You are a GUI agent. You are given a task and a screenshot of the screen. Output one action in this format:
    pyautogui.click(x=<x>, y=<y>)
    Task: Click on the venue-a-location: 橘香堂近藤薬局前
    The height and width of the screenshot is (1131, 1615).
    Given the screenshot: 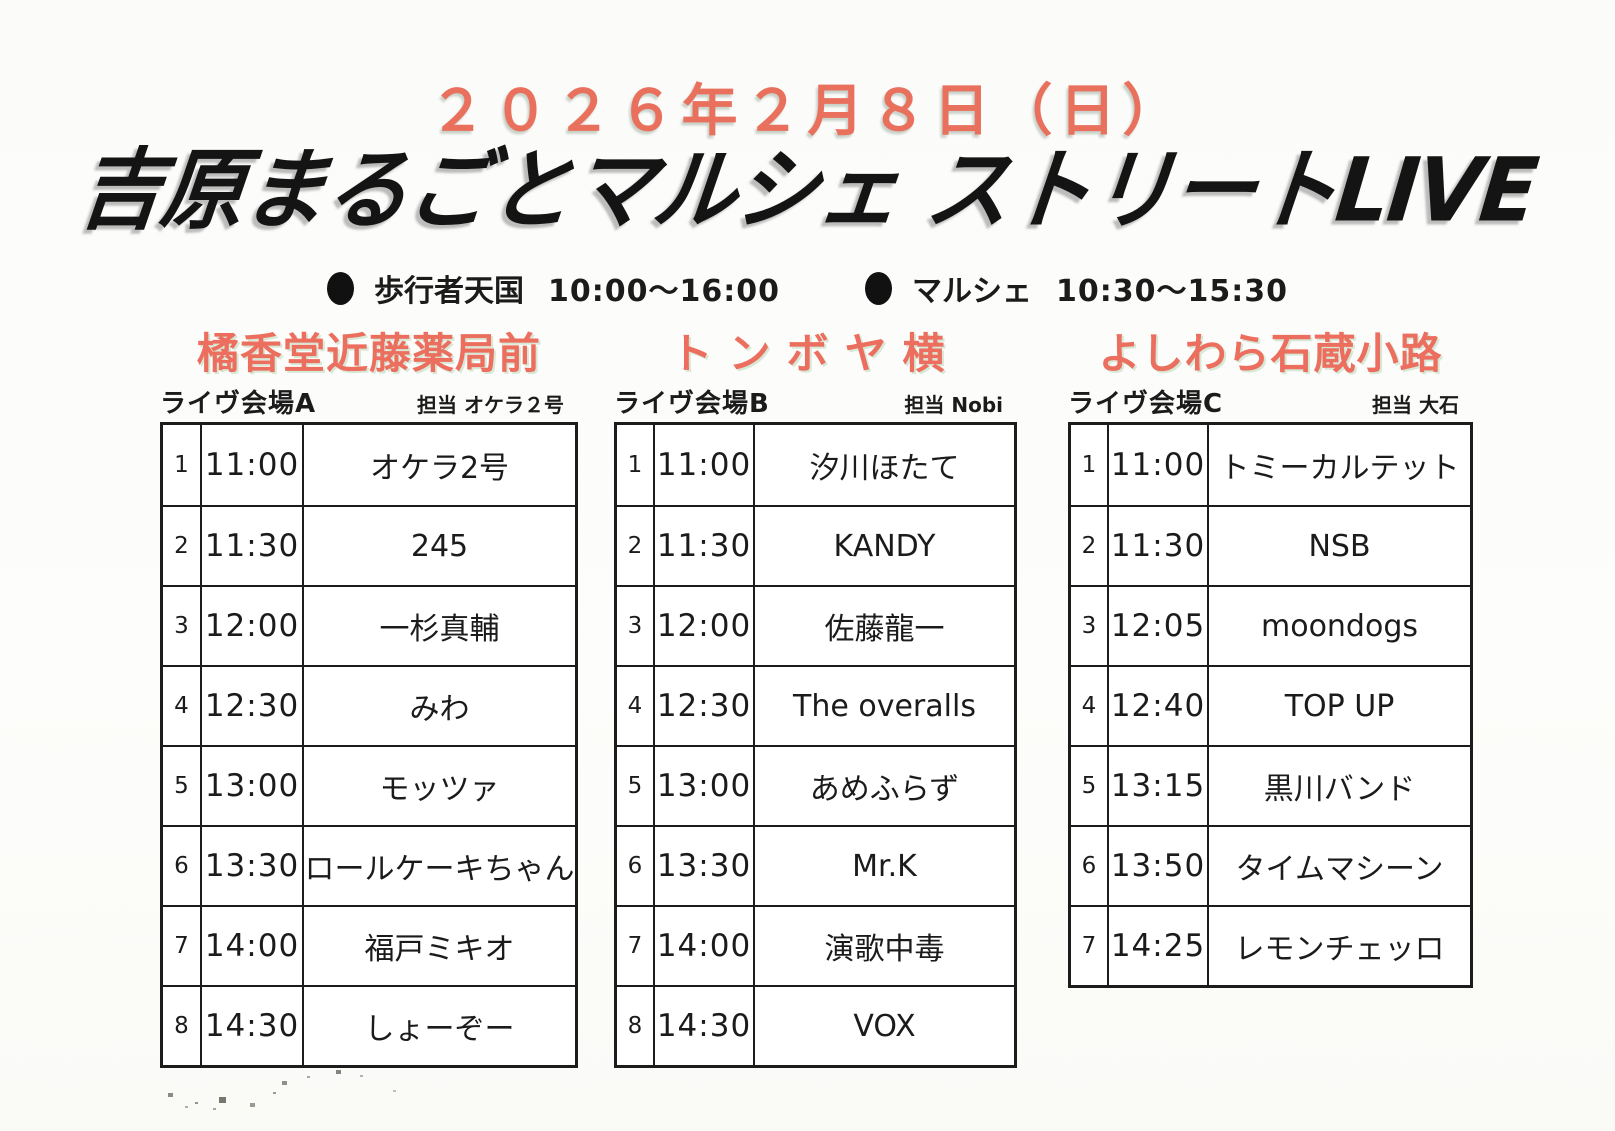 What is the action you would take?
    pyautogui.click(x=368, y=353)
    